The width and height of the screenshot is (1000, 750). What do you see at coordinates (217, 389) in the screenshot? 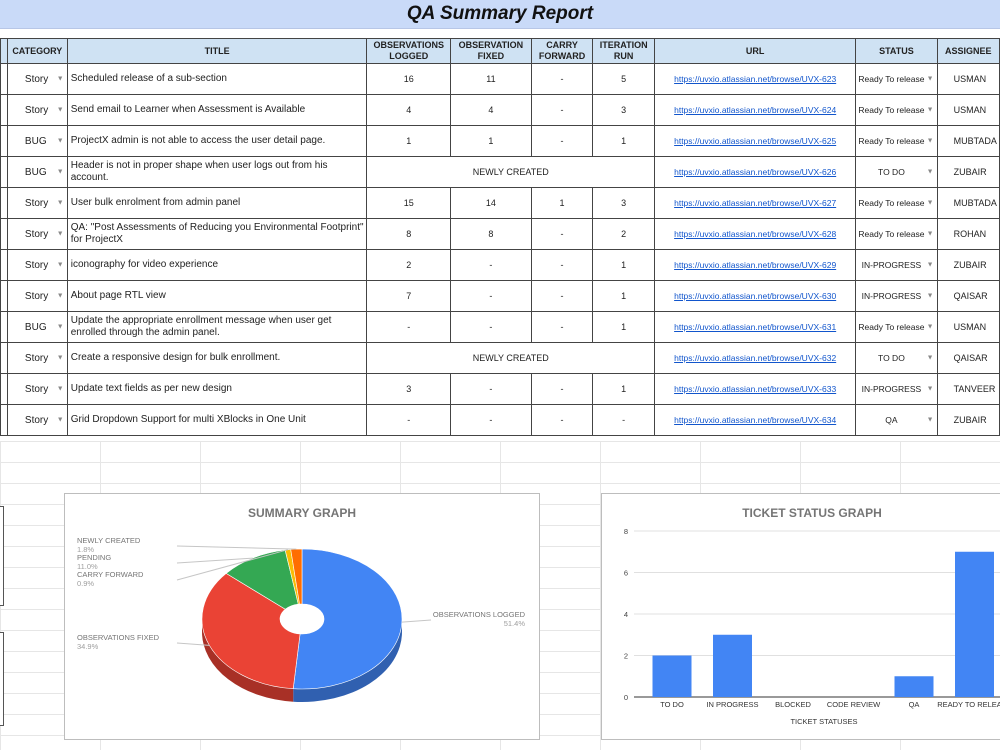
I see `title-cell: Update text fields as per new design` at bounding box center [217, 389].